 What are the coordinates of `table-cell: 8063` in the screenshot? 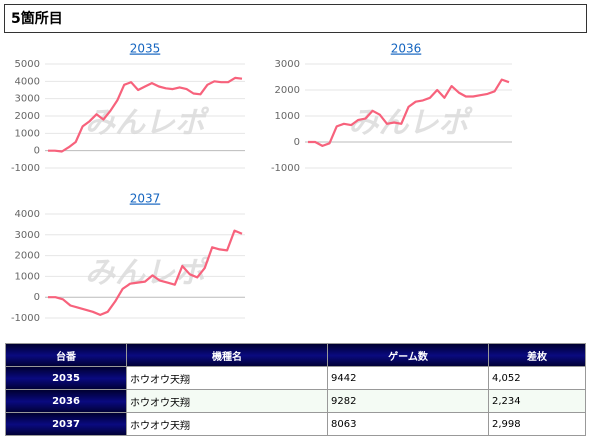 It's located at (408, 424).